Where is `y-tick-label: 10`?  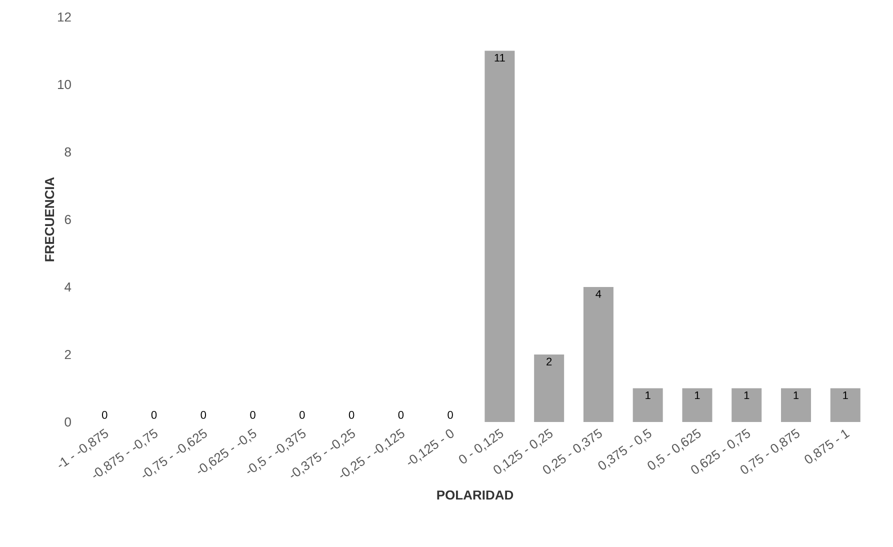 y-tick-label: 10 is located at coordinates (64, 85).